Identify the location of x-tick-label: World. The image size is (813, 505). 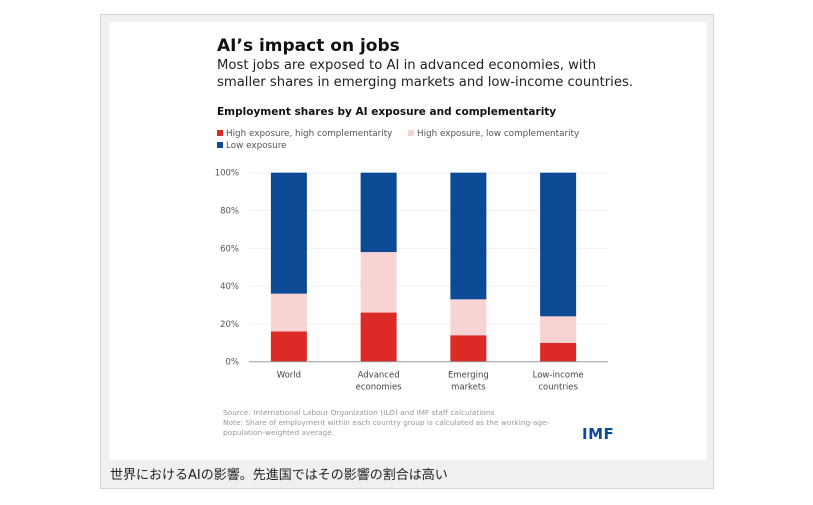
(289, 376).